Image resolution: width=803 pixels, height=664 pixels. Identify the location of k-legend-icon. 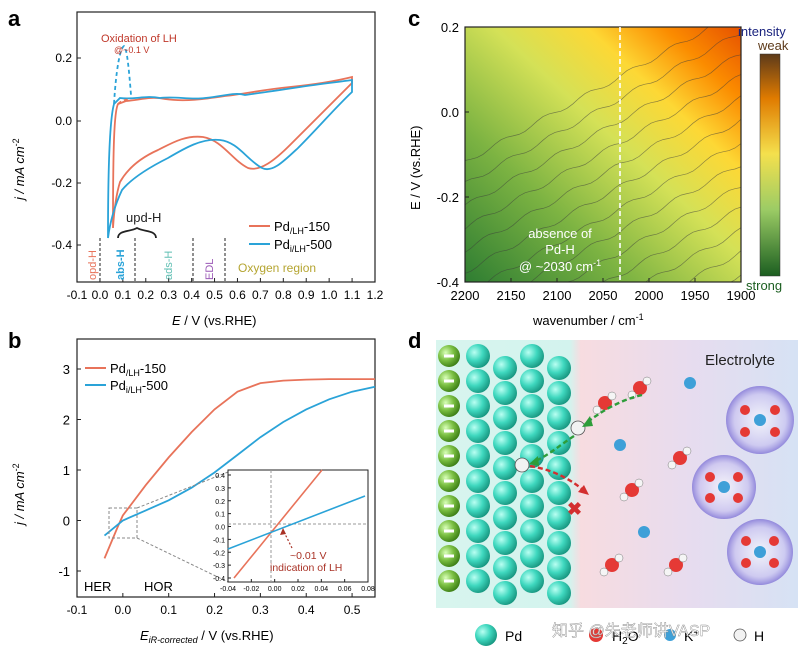
(670, 635).